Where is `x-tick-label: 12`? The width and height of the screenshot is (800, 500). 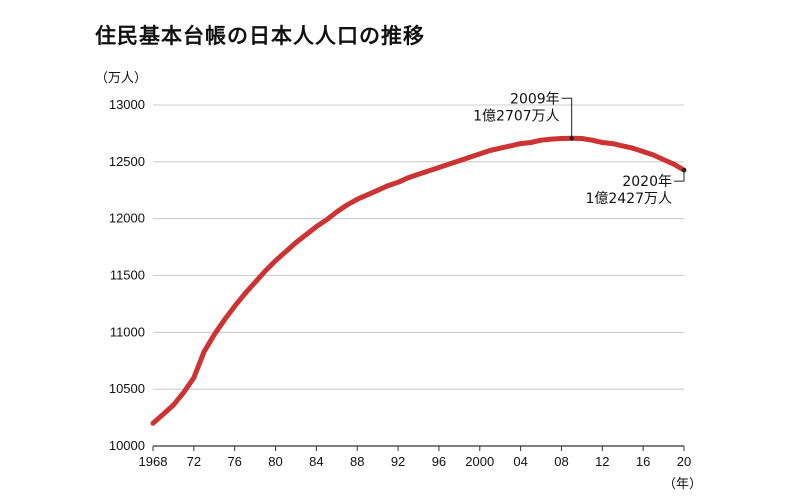
x-tick-label: 12 is located at coordinates (602, 461).